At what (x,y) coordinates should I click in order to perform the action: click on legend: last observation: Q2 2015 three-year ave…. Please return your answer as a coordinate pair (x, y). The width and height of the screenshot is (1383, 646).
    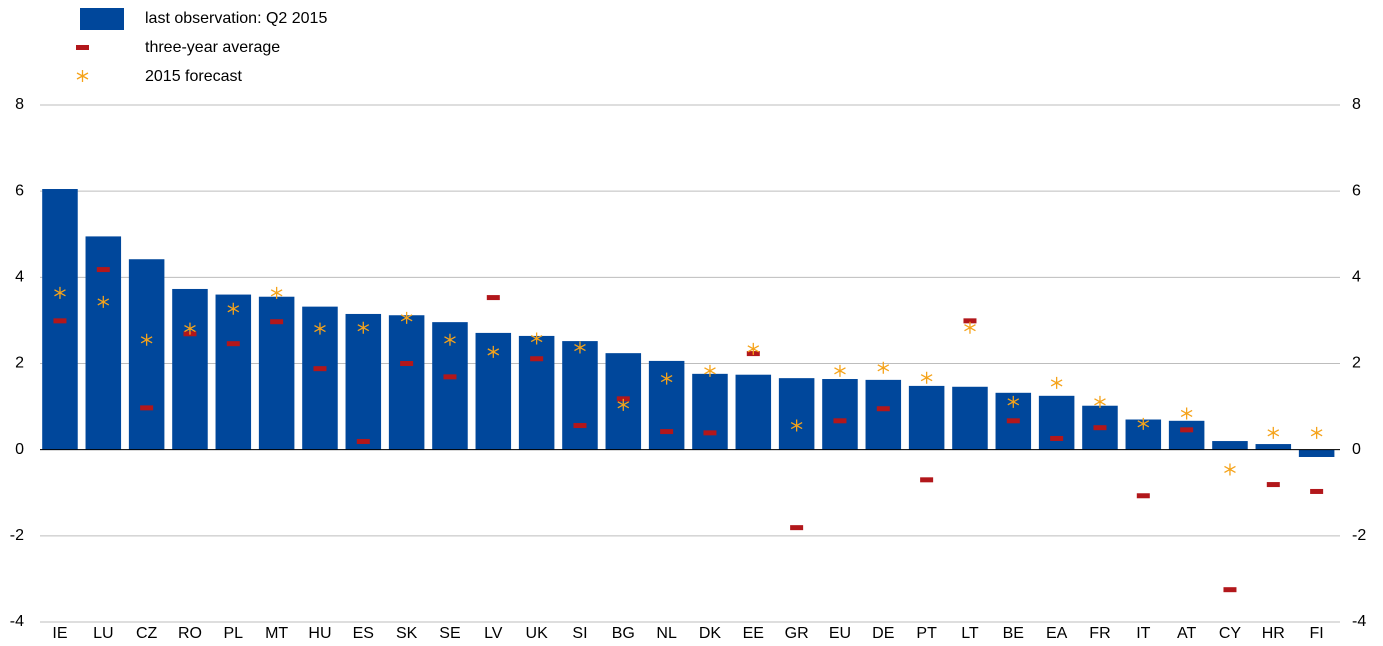
    Looking at the image, I should click on (201, 46).